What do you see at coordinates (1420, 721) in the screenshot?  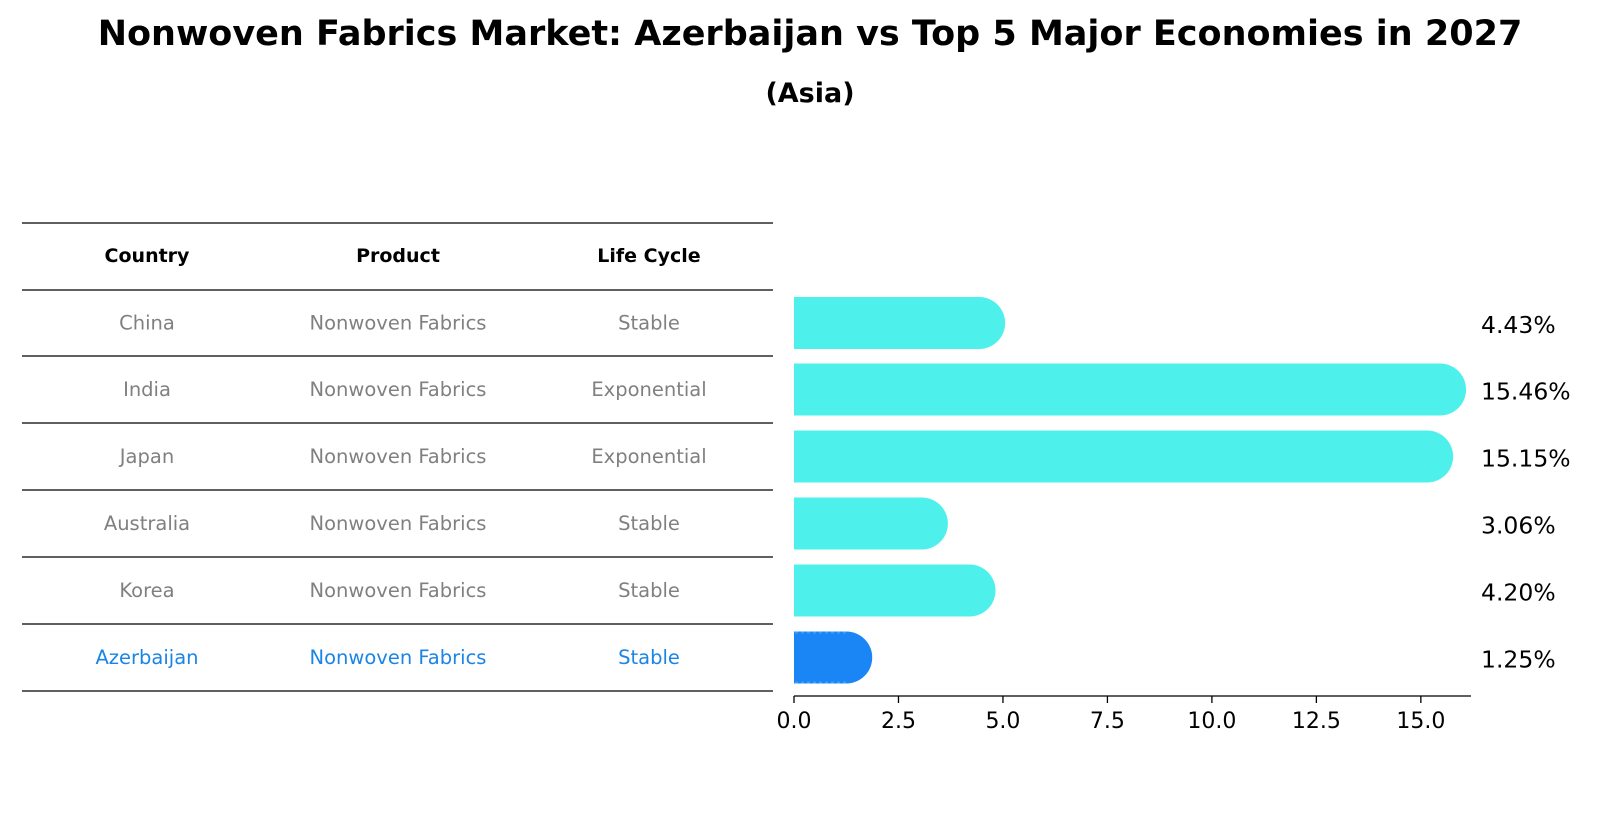 I see `x-tick-label: 15.0` at bounding box center [1420, 721].